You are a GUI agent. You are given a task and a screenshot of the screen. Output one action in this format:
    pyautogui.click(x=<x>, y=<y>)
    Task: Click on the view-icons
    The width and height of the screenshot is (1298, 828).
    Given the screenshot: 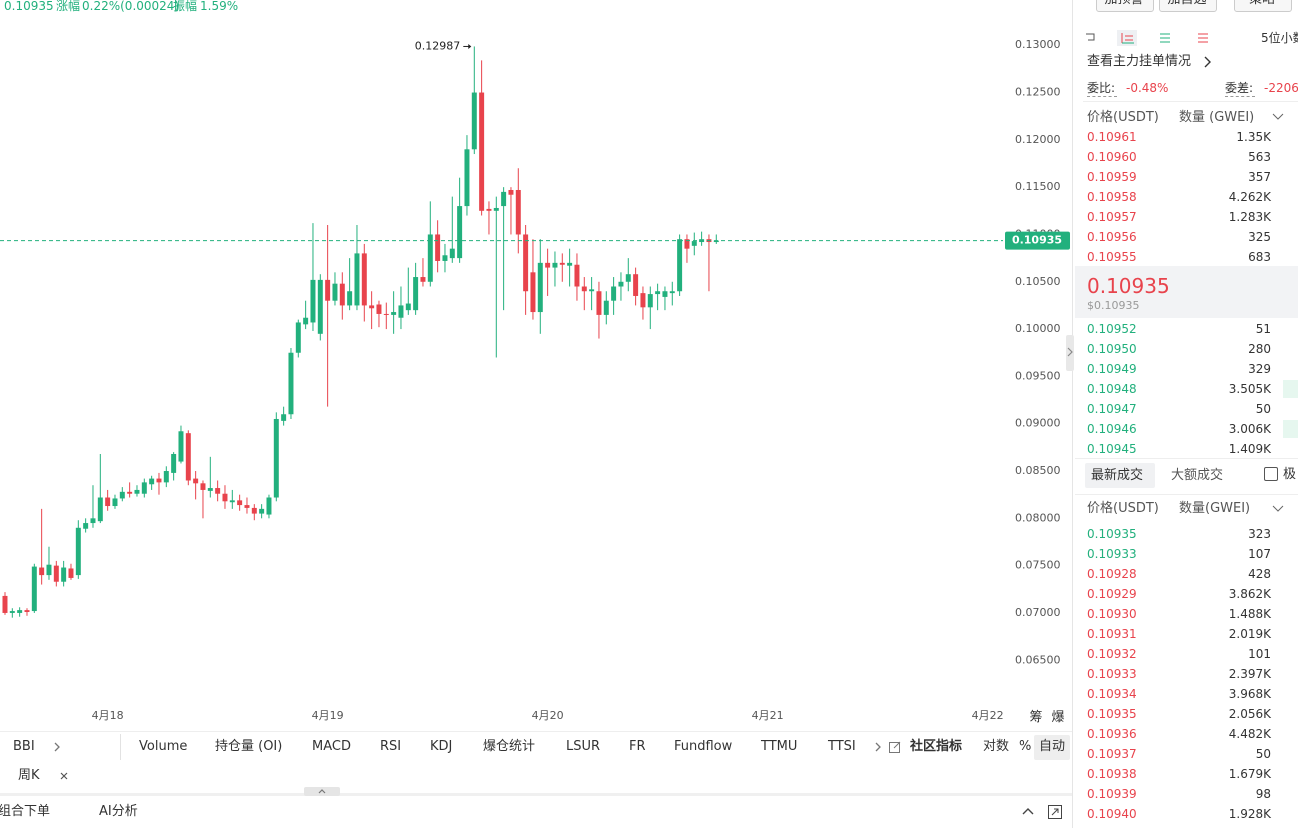 What is the action you would take?
    pyautogui.click(x=1148, y=38)
    